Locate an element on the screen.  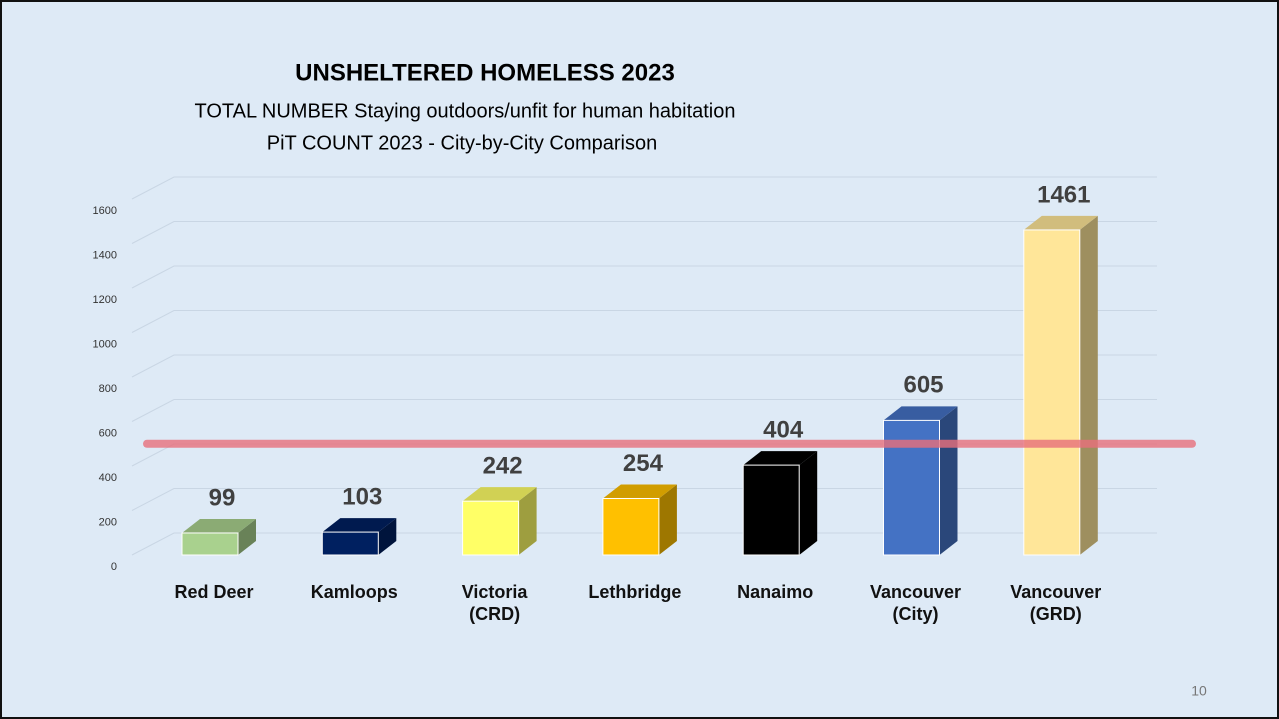
y-tick-label: 600 is located at coordinates (108, 433).